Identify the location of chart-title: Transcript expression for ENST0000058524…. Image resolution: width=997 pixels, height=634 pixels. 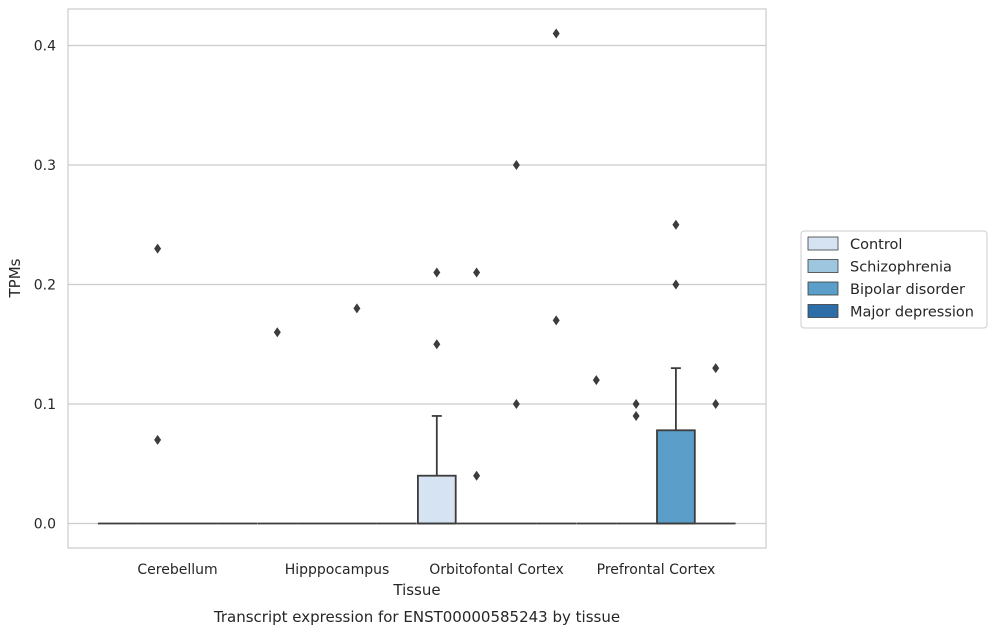
(416, 617).